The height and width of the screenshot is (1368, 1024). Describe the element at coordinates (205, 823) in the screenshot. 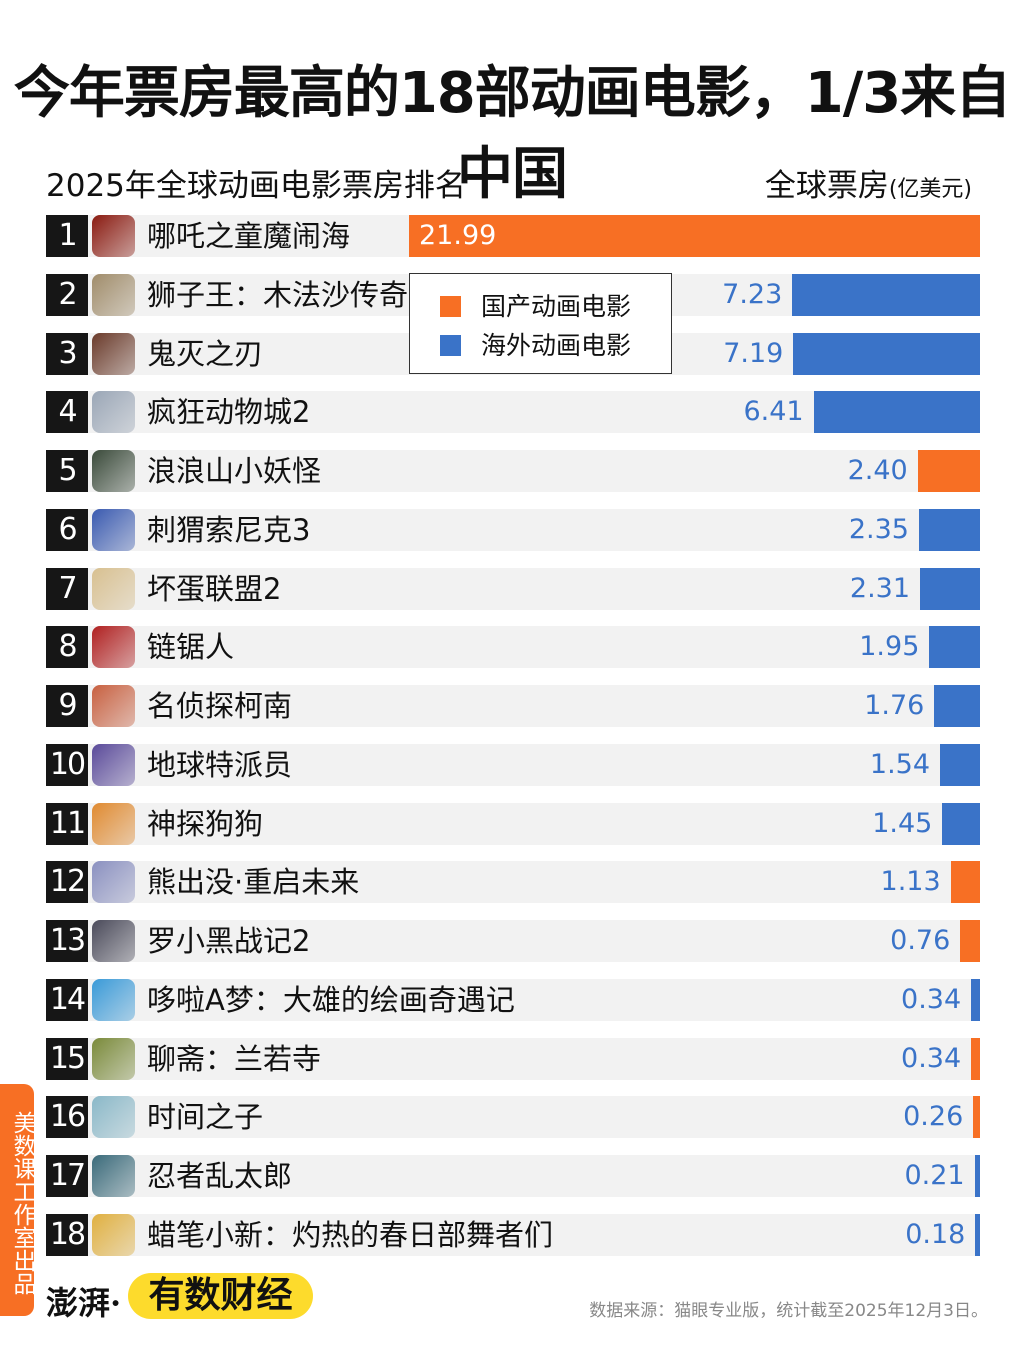

I see `movie-title: 神探狗狗` at that location.